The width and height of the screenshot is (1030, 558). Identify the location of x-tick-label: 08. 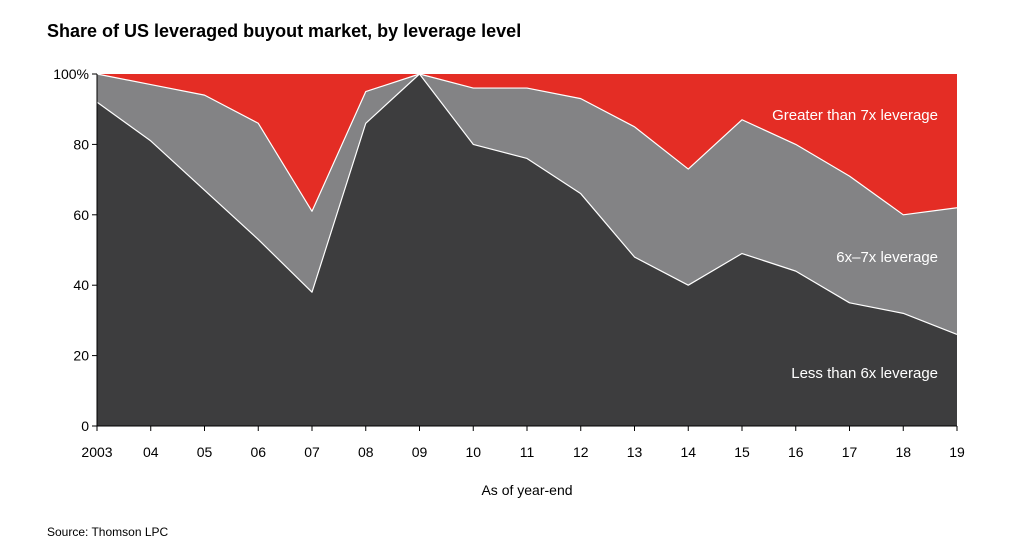
(366, 452).